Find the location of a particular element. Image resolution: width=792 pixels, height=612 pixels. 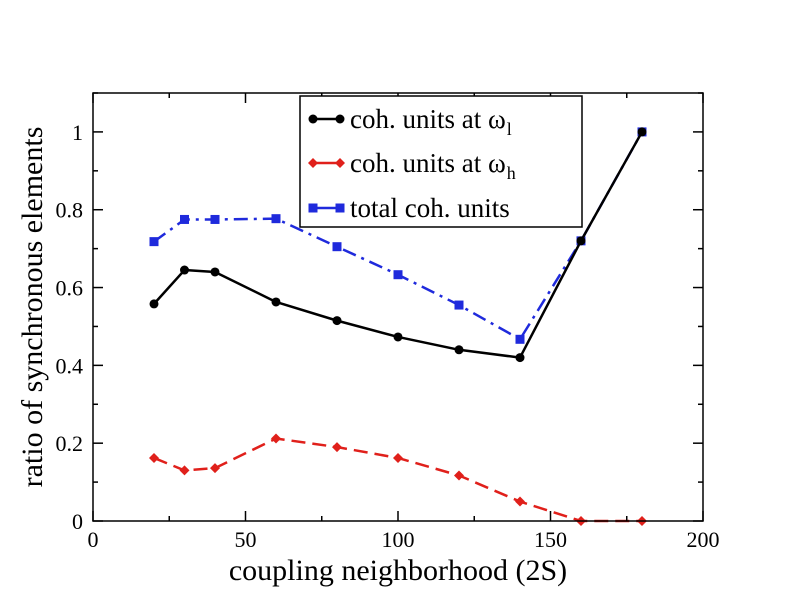

series-line is located at coordinates (397, 480).